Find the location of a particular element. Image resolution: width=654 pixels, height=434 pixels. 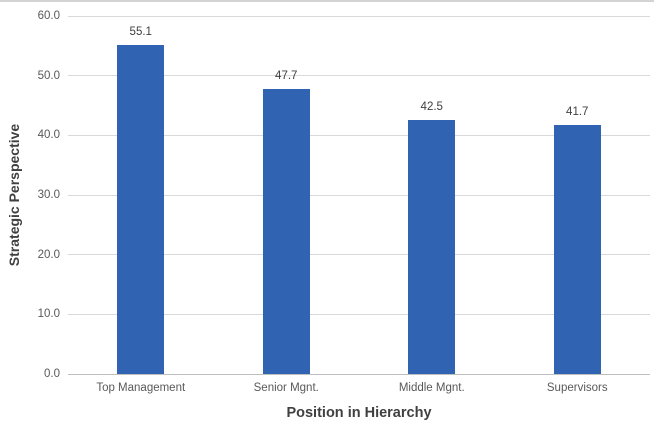

x-tick-label: Top Management is located at coordinates (141, 388).